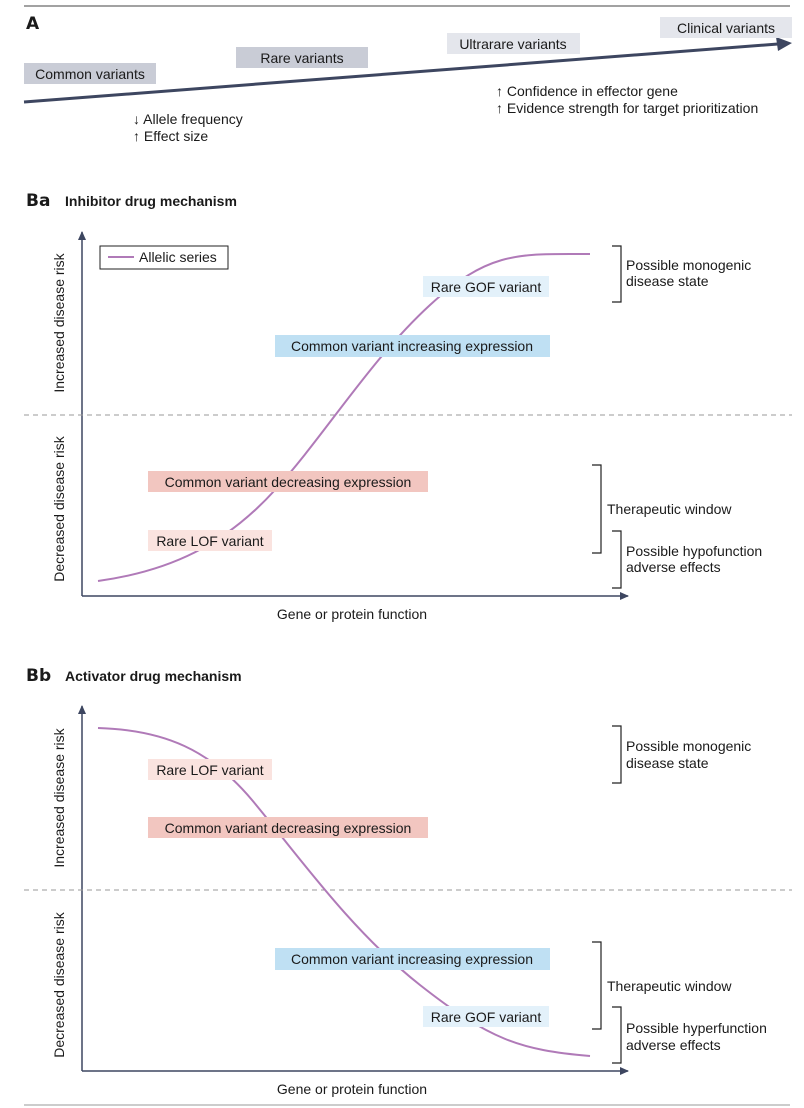 The width and height of the screenshot is (804, 1108). I want to click on stage-label-clinical: Clinical variants, so click(726, 28).